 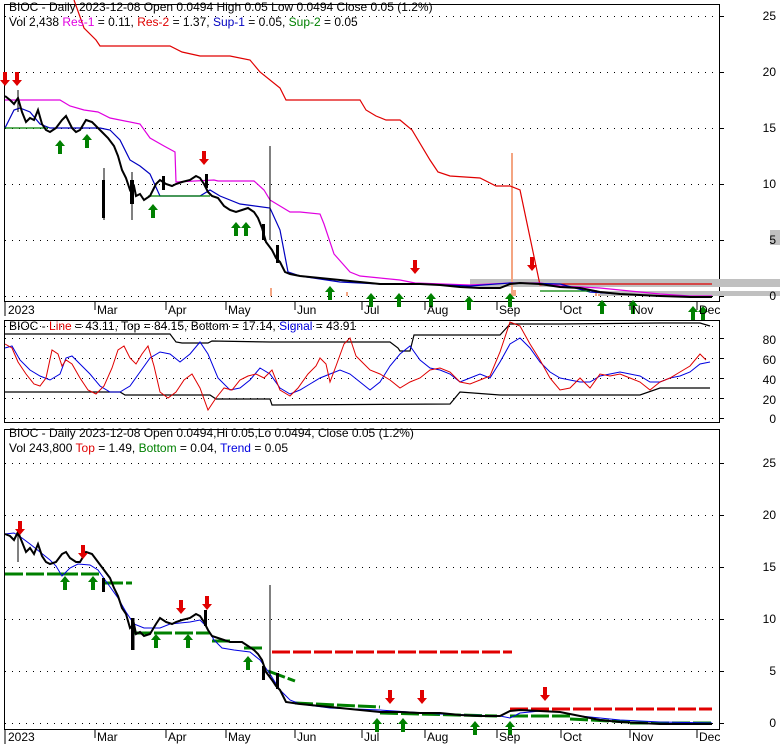 What do you see at coordinates (157, 448) in the screenshot?
I see `bottom-label: Bottom` at bounding box center [157, 448].